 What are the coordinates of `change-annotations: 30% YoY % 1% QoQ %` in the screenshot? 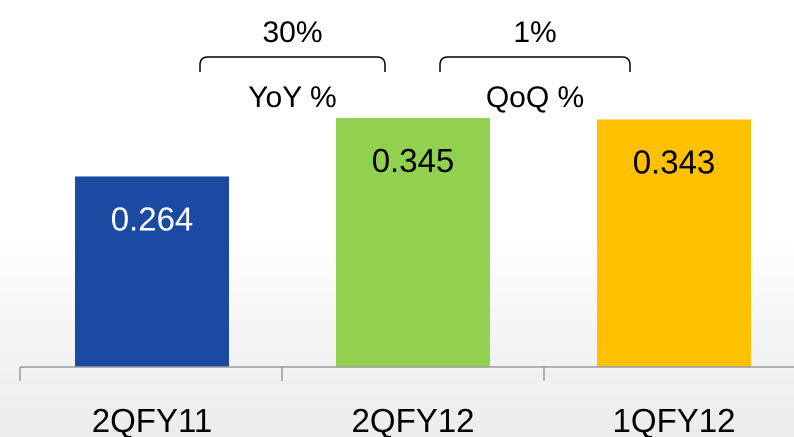 It's located at (415, 65).